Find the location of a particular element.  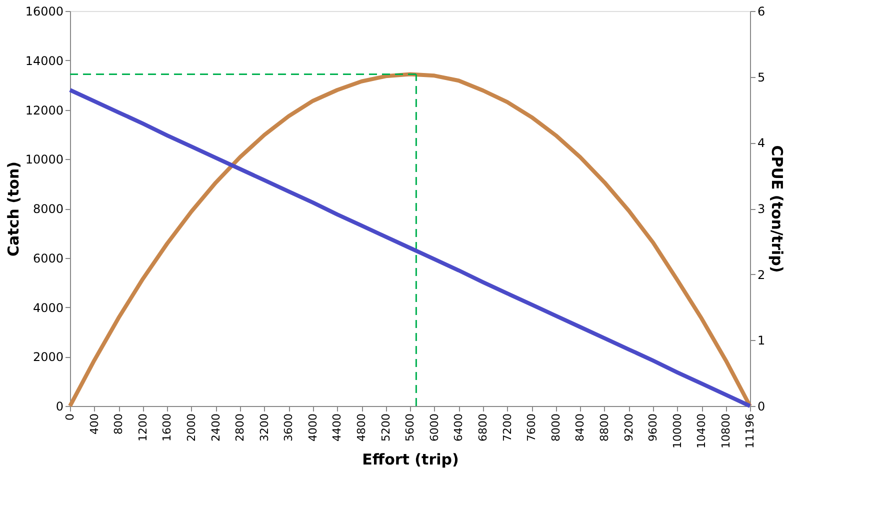

y2-tick-label: 4 is located at coordinates (762, 143).